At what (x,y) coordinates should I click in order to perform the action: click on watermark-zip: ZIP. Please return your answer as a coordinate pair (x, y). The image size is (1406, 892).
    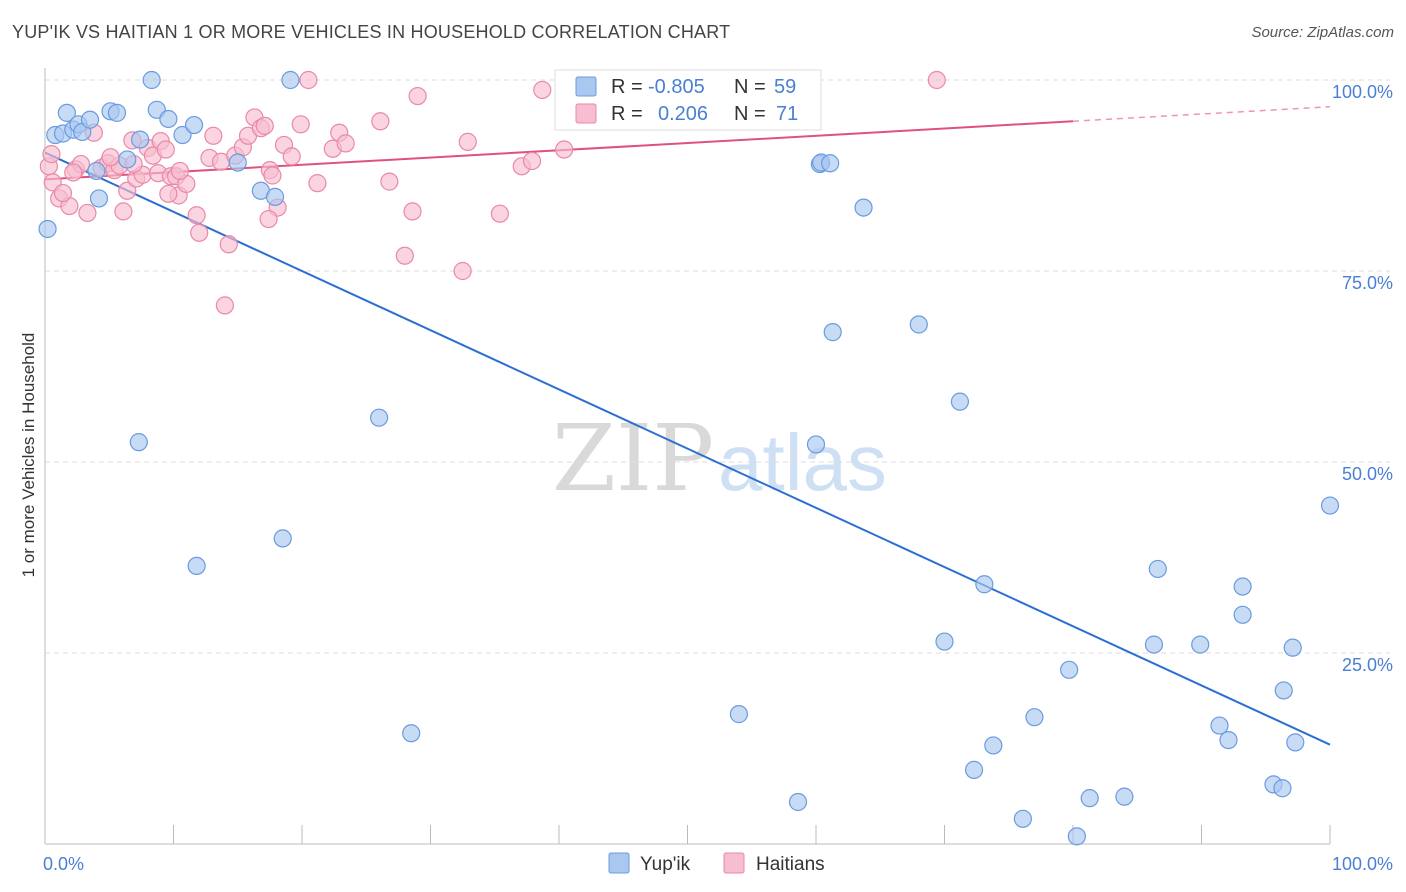
    Looking at the image, I should click on (633, 458).